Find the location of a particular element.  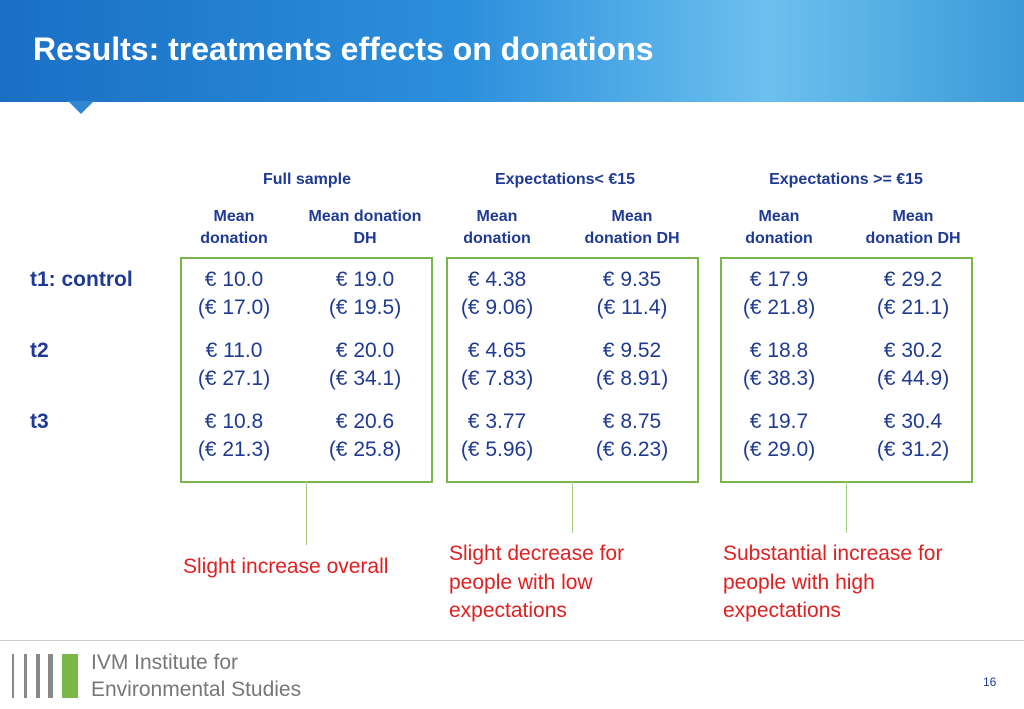

annotation: Slight increase overall is located at coordinates (286, 566).